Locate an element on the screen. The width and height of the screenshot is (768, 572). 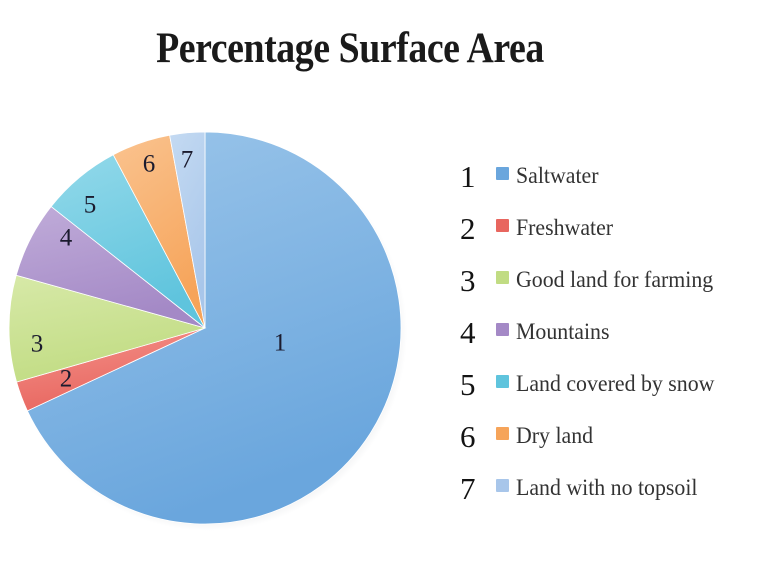
legend-index: 2 is located at coordinates (468, 228).